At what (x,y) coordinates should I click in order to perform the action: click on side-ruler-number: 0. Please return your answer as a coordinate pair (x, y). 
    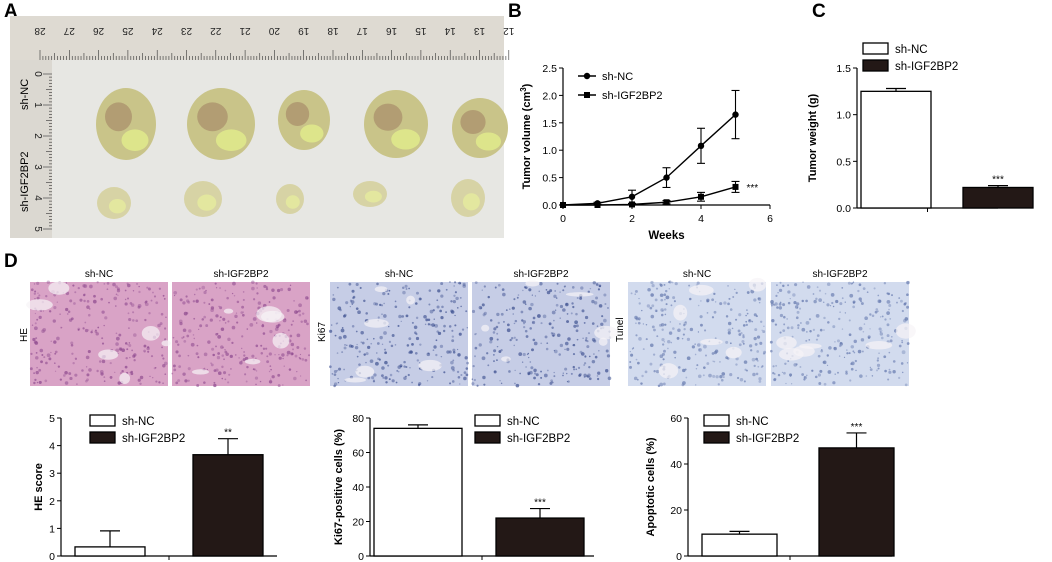
    Looking at the image, I should click on (37, 74).